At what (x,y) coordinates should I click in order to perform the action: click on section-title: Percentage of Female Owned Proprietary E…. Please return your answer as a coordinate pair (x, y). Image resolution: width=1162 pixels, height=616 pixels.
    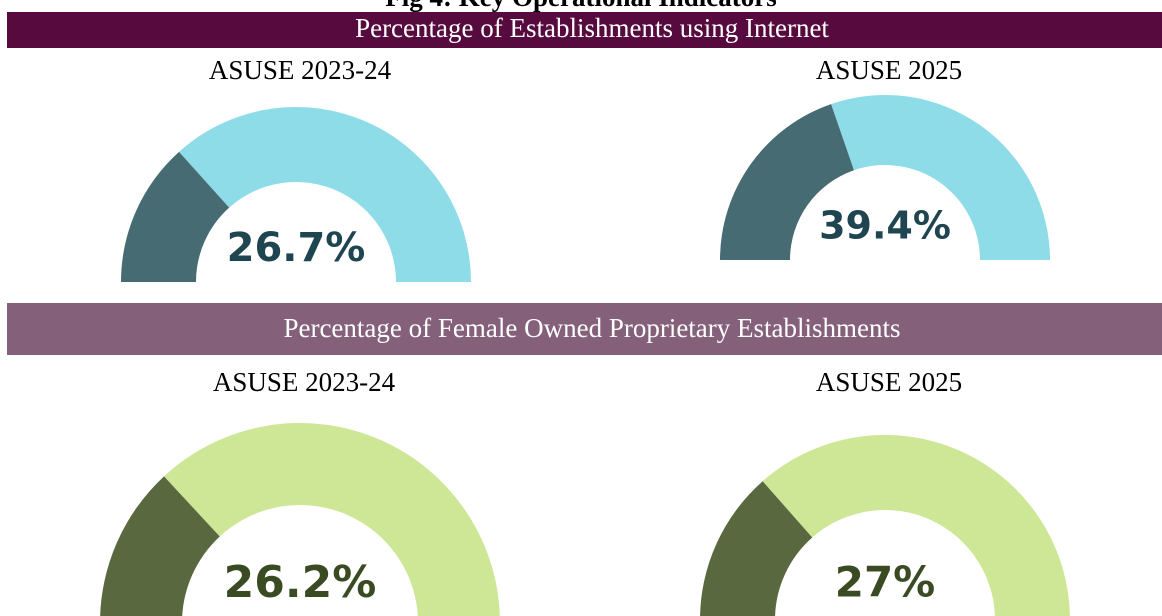
    Looking at the image, I should click on (591, 328).